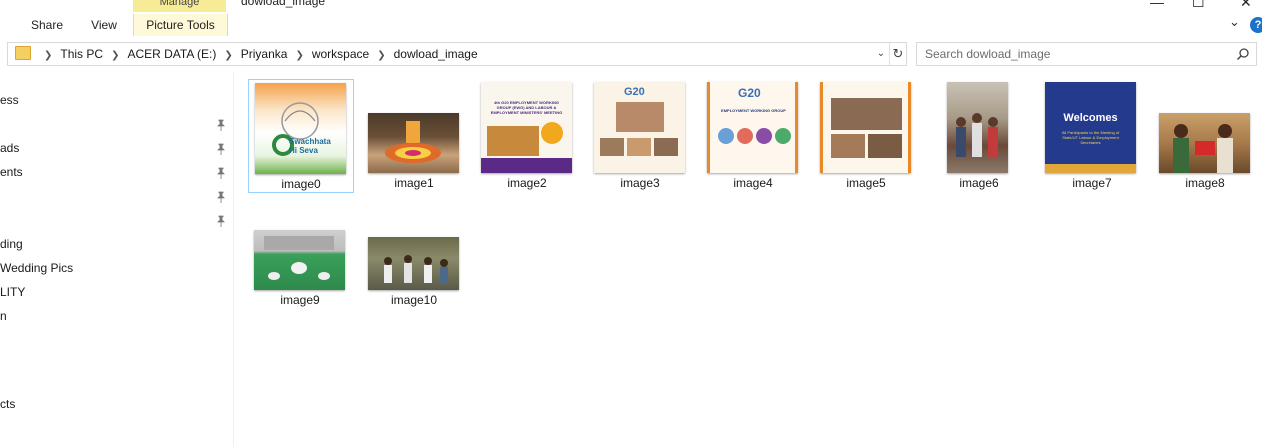 This screenshot has width=1262, height=447. I want to click on main-photo, so click(866, 114).